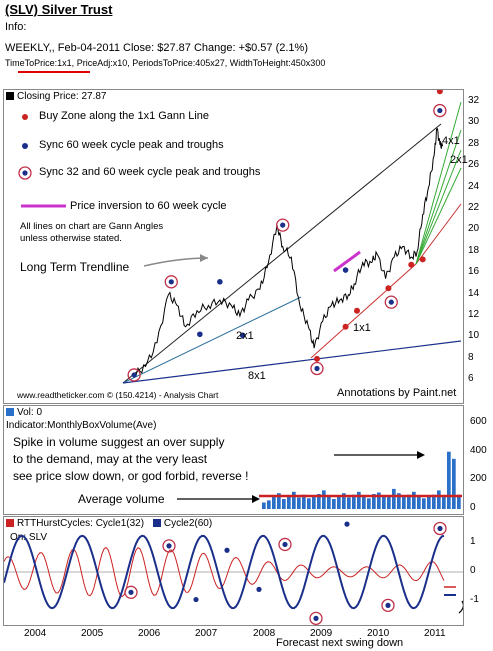 This screenshot has height=651, width=493. Describe the element at coordinates (474, 100) in the screenshot. I see `price-tick-label: 32` at that location.